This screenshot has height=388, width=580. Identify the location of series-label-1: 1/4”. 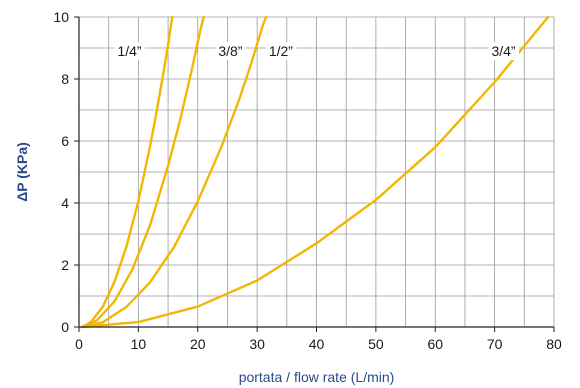
(129, 51).